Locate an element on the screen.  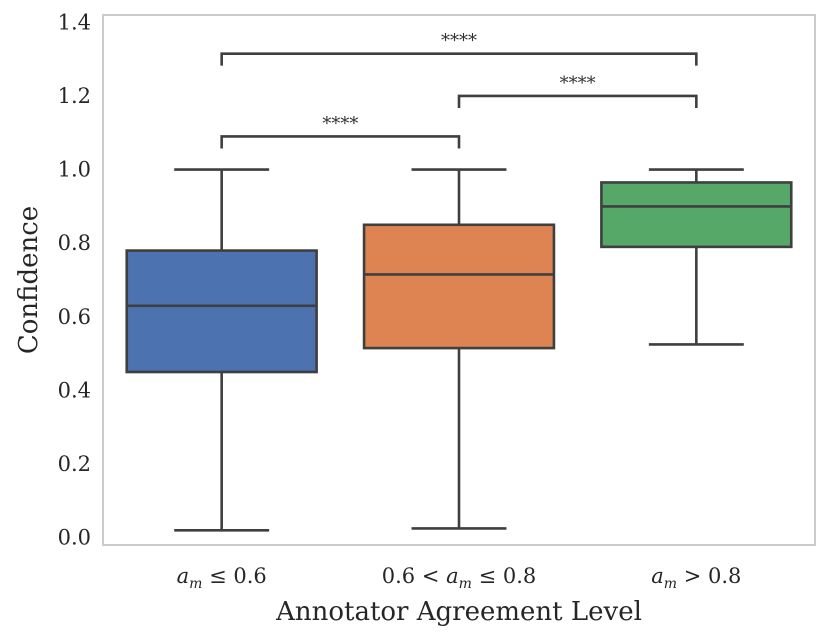
y-tick-label: 0.2 is located at coordinates (74, 464).